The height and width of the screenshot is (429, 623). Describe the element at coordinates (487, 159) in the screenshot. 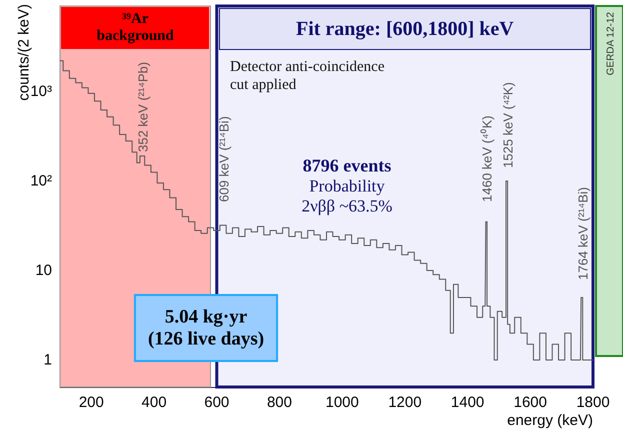

I see `annotation: 1460 keV (⁴⁰K)` at that location.